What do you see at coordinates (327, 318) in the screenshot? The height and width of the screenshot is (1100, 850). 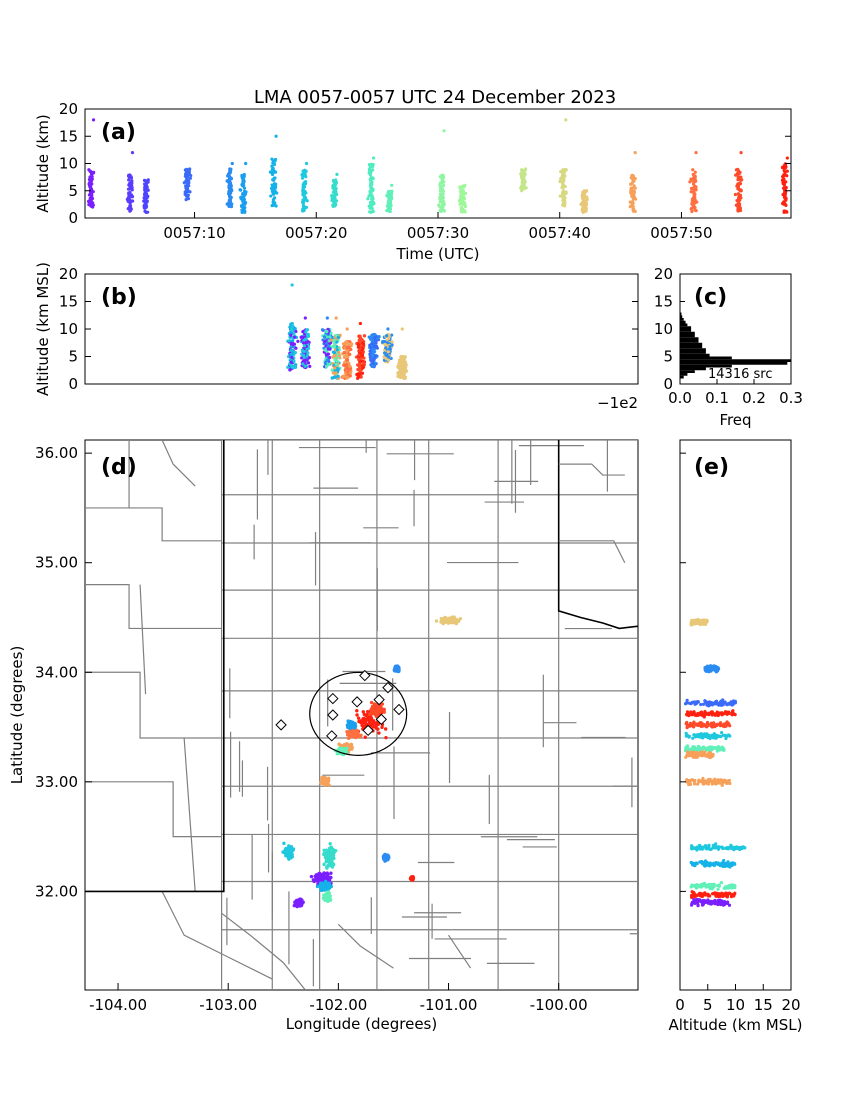 I see `cluster-2-top-source` at bounding box center [327, 318].